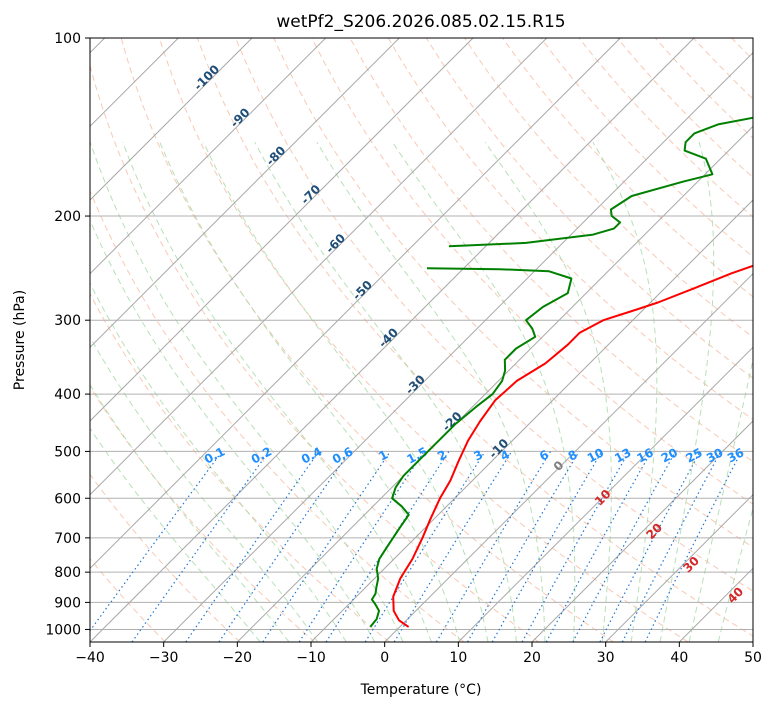  Describe the element at coordinates (458, 658) in the screenshot. I see `x-tick-label: 10` at that location.